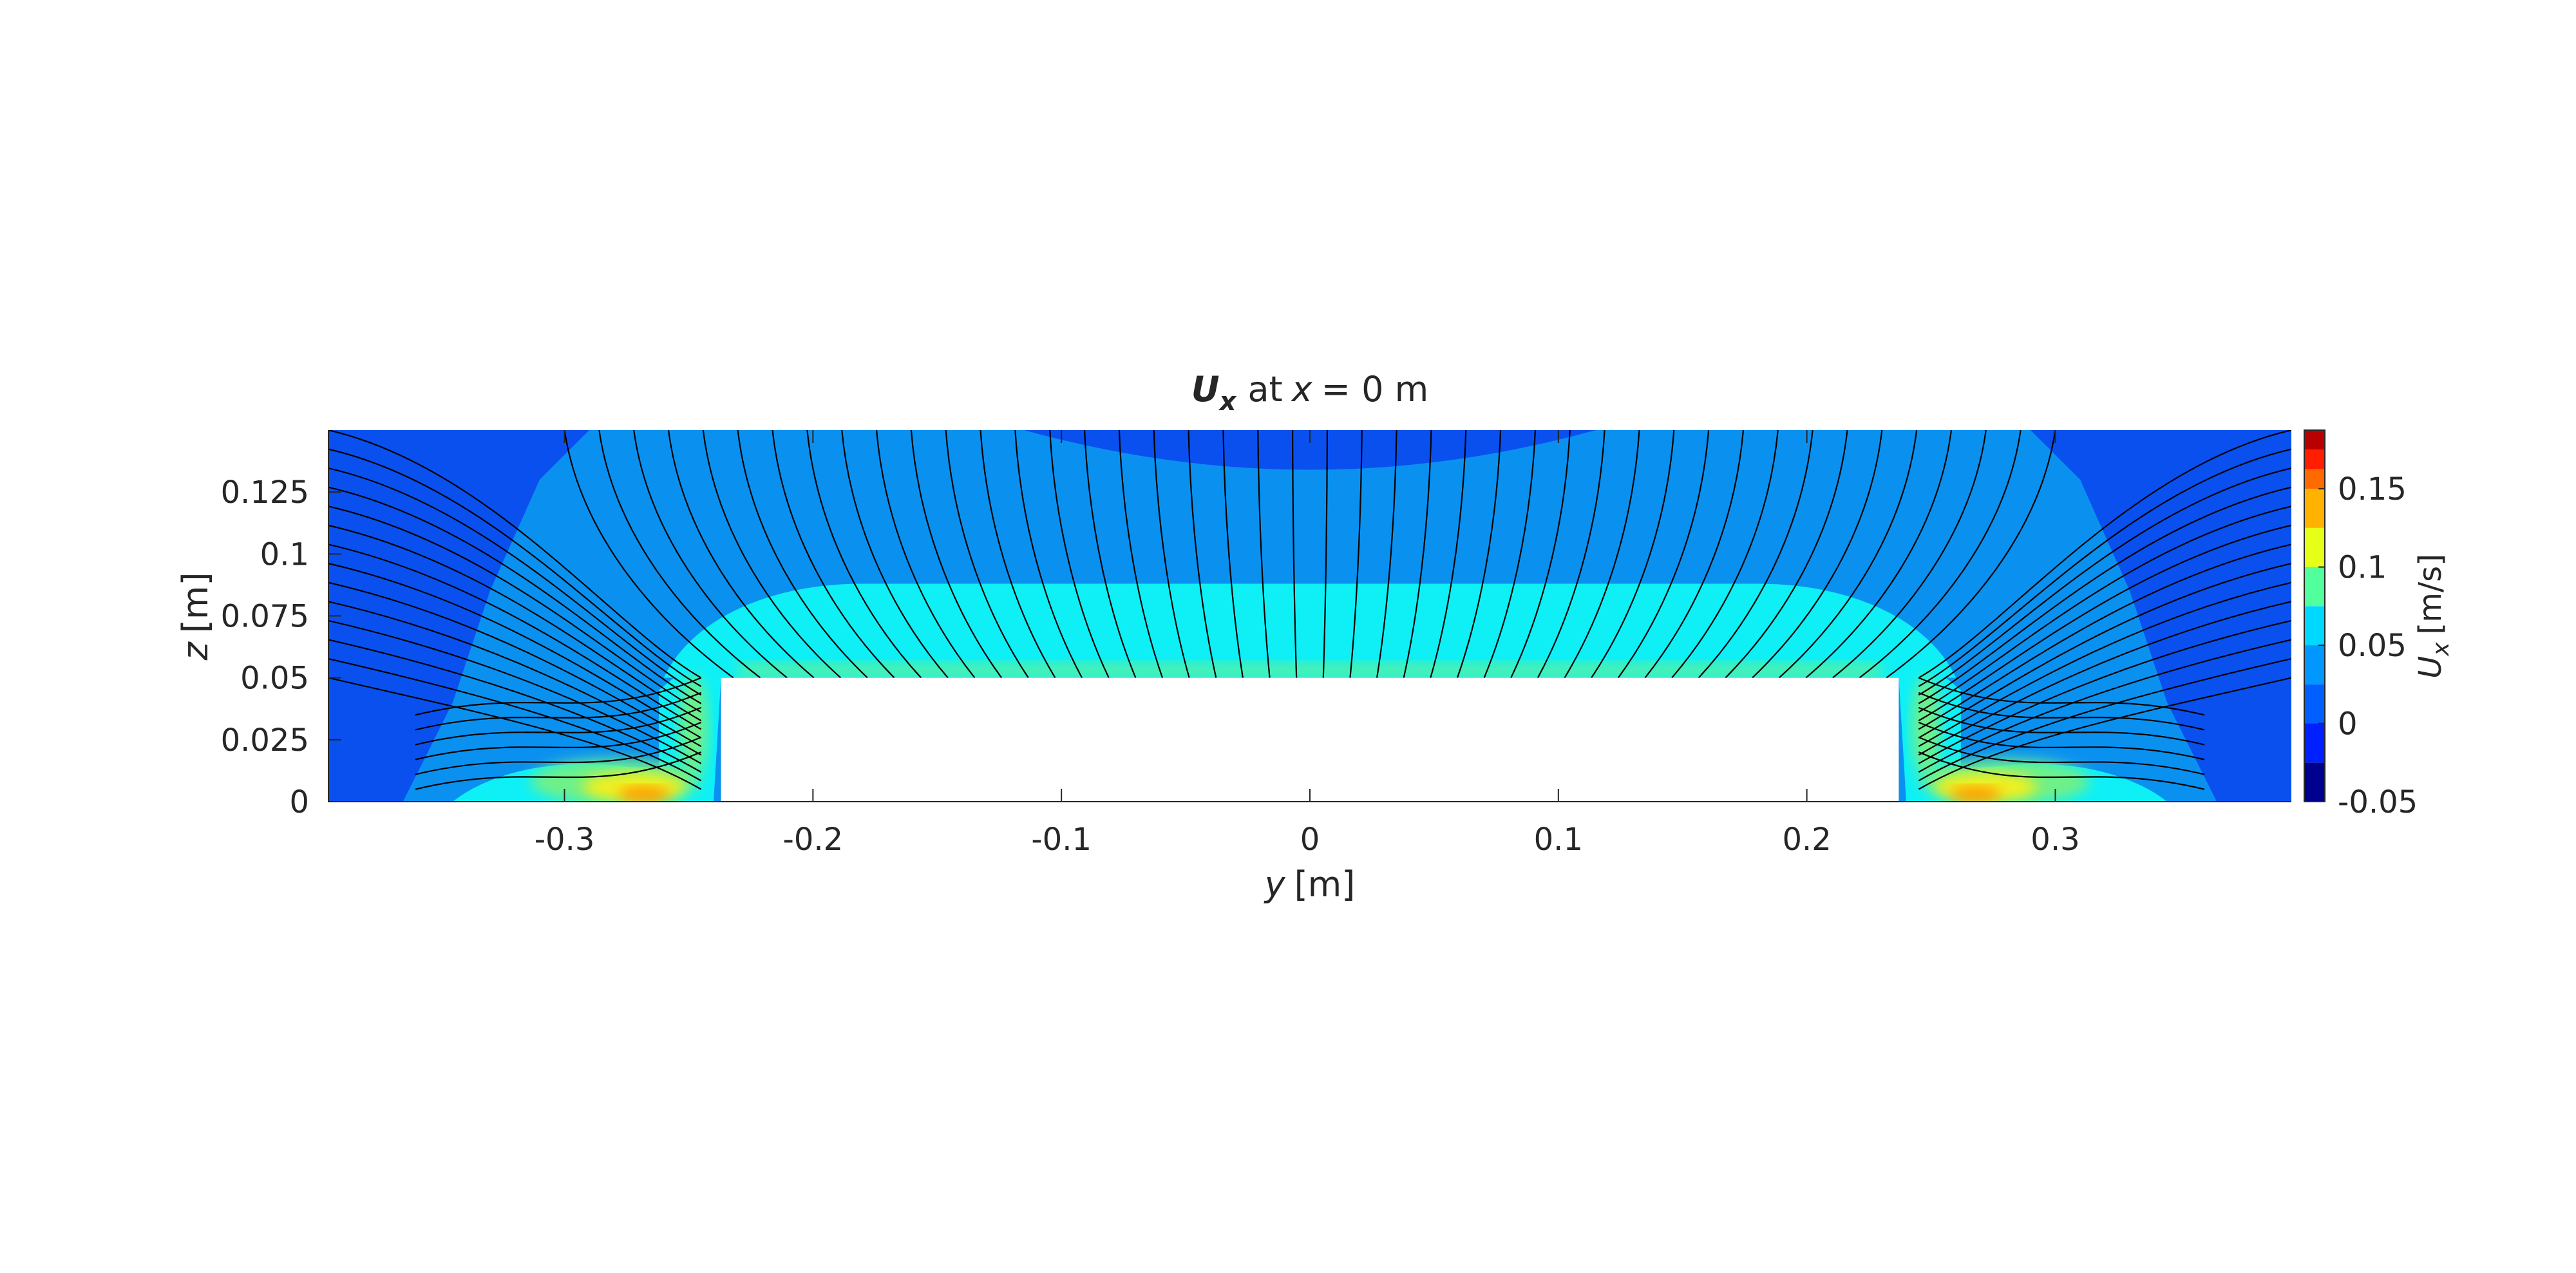 The height and width of the screenshot is (1273, 2576). What do you see at coordinates (1925, 727) in the screenshot?
I see `field-wall-jet-right` at bounding box center [1925, 727].